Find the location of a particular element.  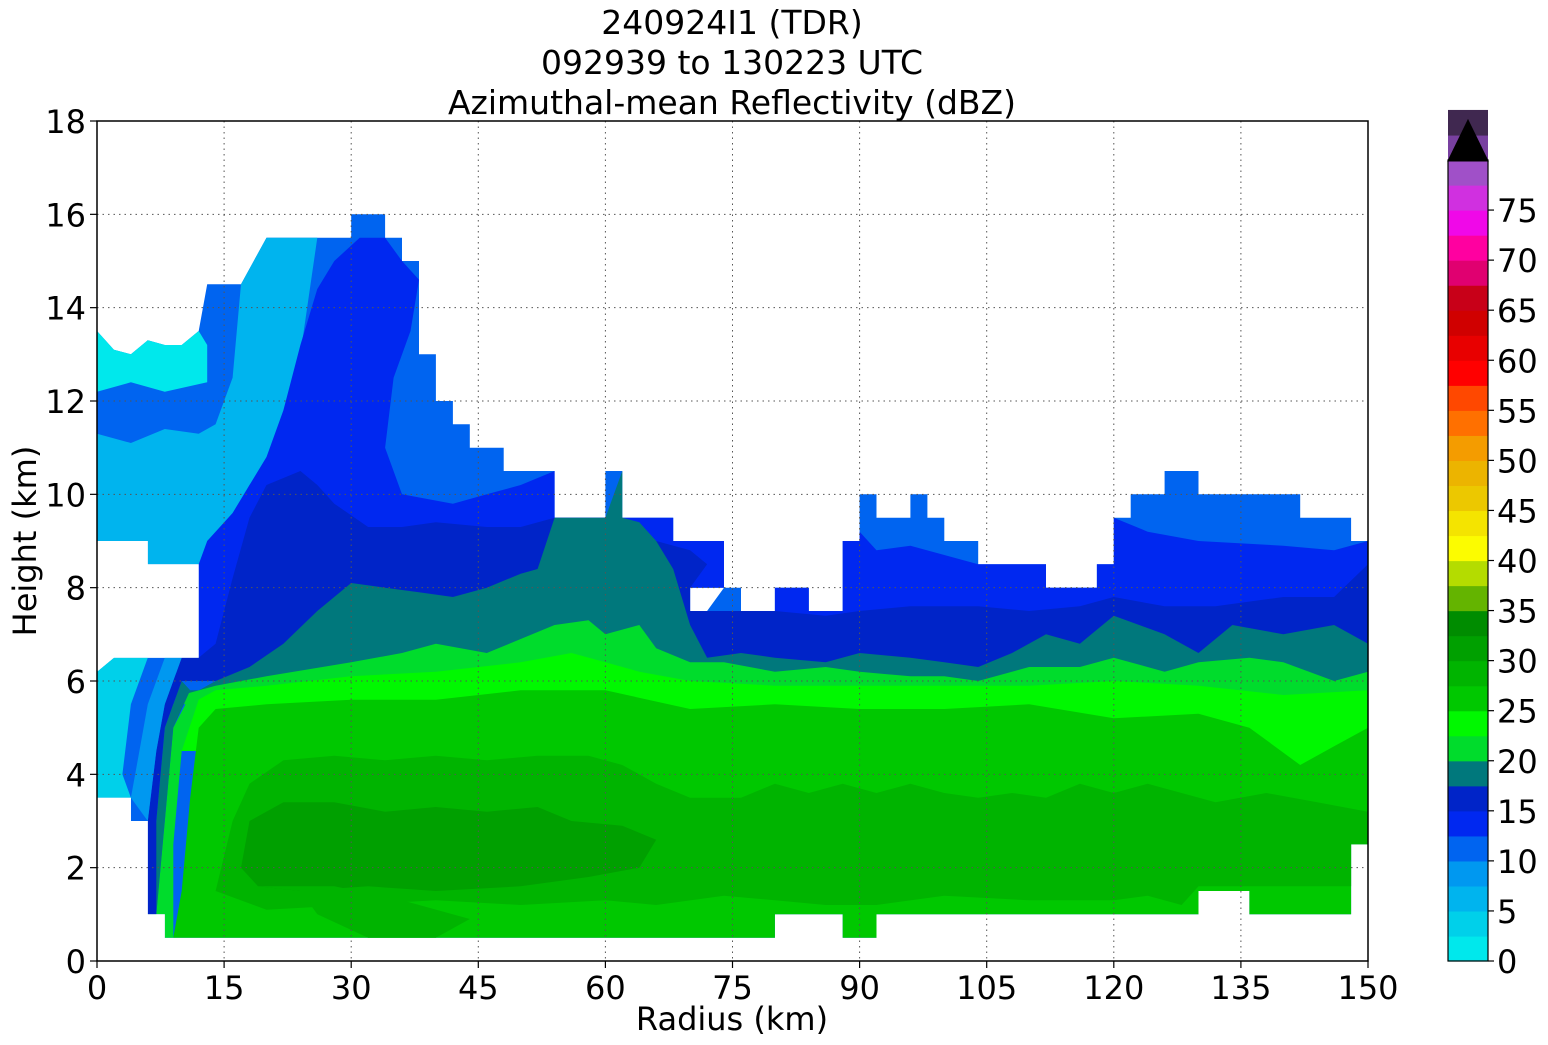

colorbar-extend-arrow is located at coordinates (1468, 140).